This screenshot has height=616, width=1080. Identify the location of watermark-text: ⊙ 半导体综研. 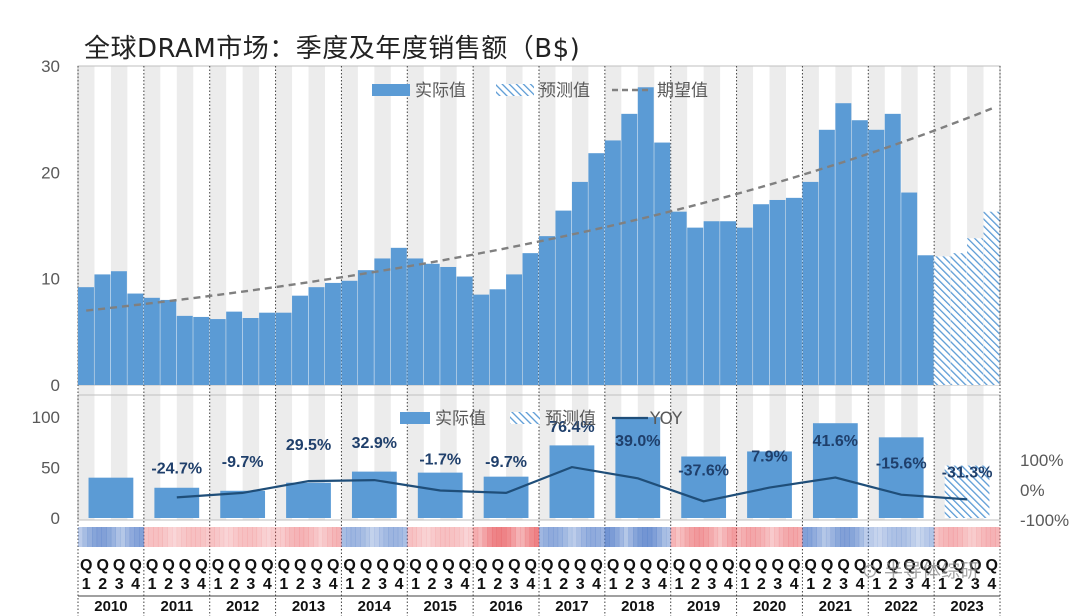
(920, 571).